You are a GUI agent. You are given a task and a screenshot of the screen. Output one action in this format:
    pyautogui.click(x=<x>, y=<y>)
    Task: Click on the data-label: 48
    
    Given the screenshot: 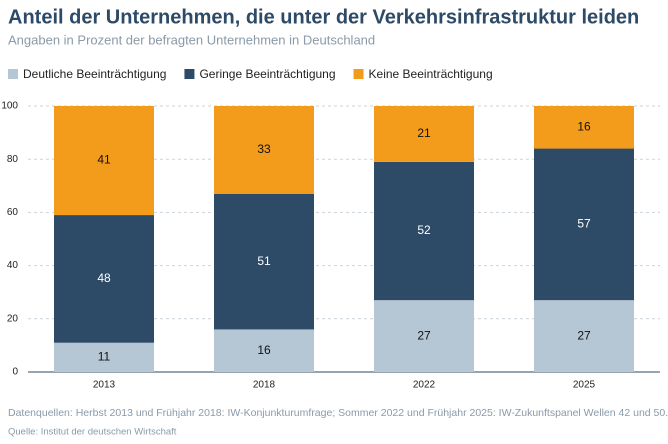 What is the action you would take?
    pyautogui.click(x=104, y=278)
    